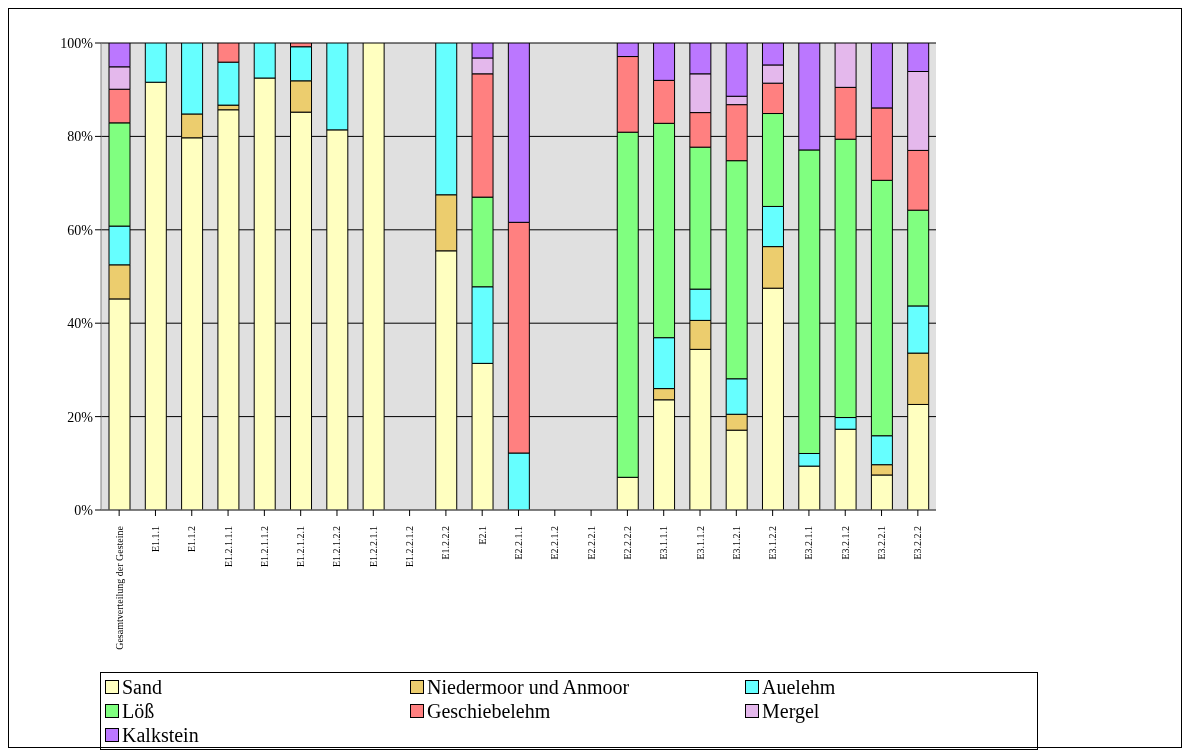 The height and width of the screenshot is (756, 1190). I want to click on x-tick-label: E1.1.2, so click(192, 539).